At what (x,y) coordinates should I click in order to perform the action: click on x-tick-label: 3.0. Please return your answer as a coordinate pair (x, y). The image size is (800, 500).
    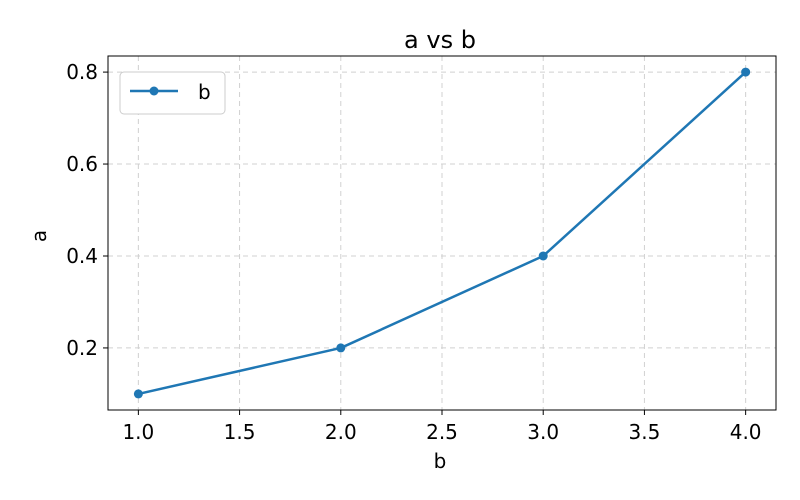
    Looking at the image, I should click on (543, 432).